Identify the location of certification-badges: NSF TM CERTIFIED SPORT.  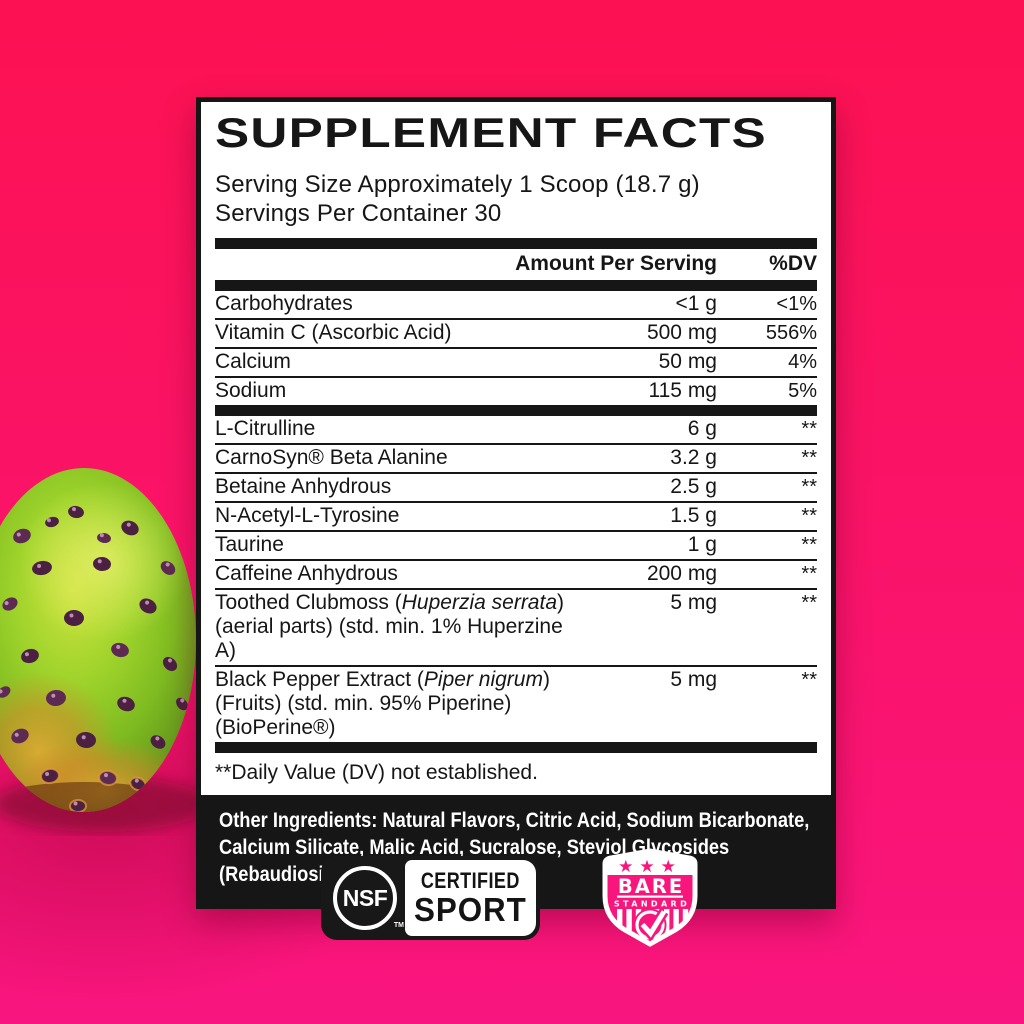
(512, 898).